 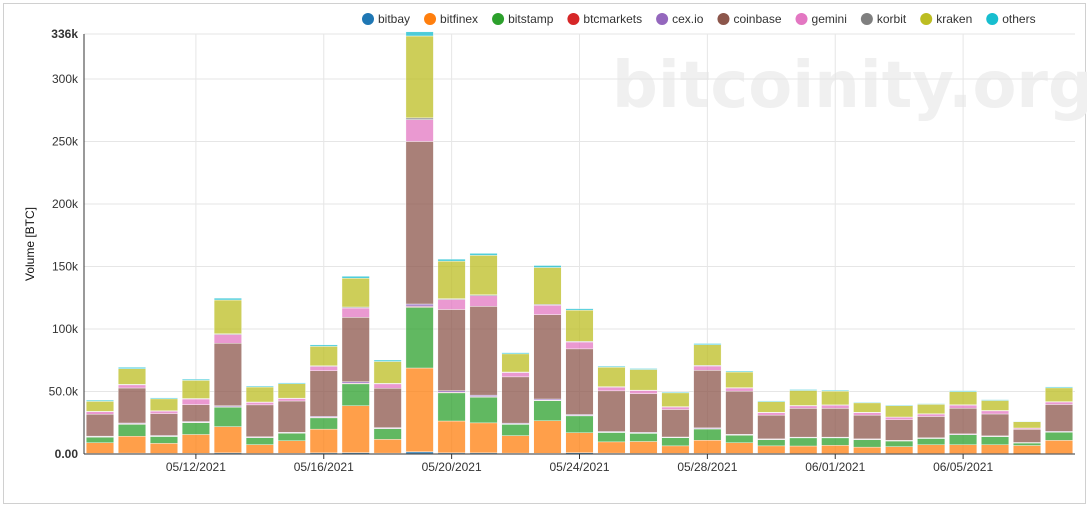 What do you see at coordinates (612, 19) in the screenshot?
I see `legend-label-btcmarkets: btcmarkets` at bounding box center [612, 19].